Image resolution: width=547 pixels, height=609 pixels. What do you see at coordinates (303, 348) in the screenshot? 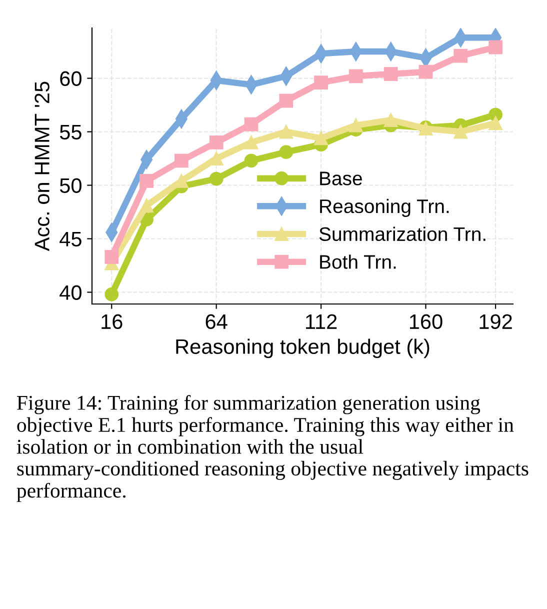
I see `x-axis-title: Reasoning token budget (k)` at bounding box center [303, 348].